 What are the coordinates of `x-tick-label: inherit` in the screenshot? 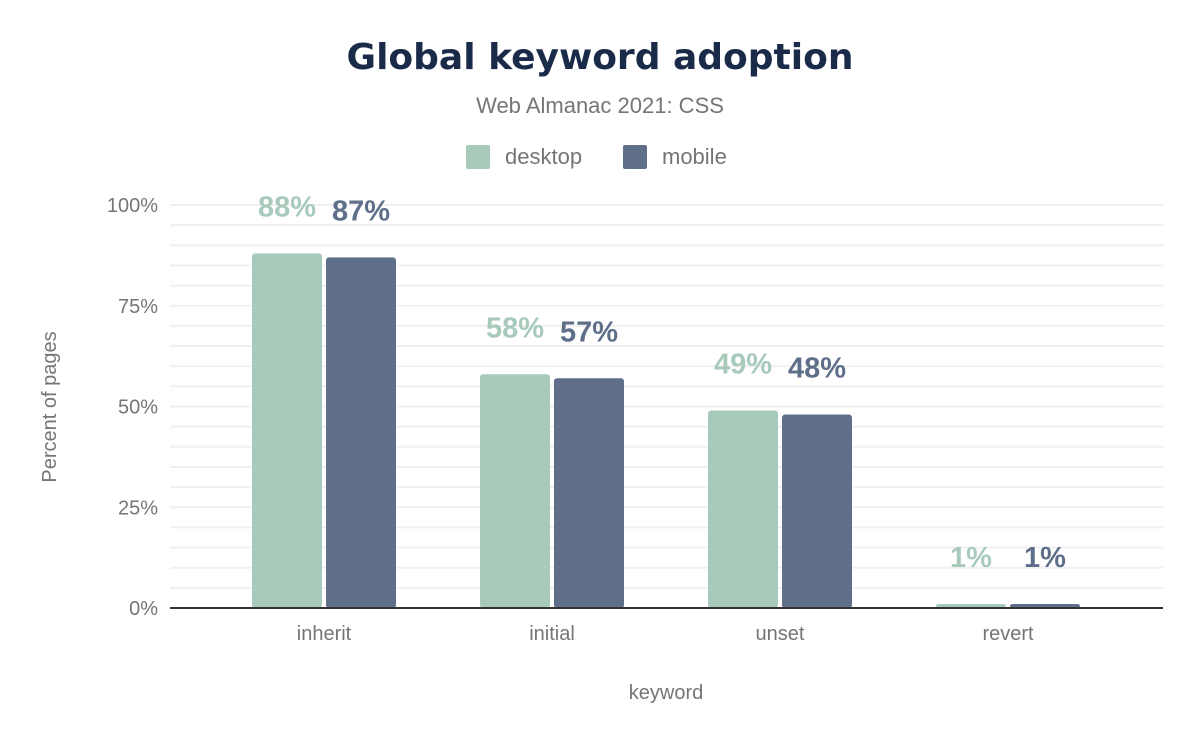 It's located at (324, 634).